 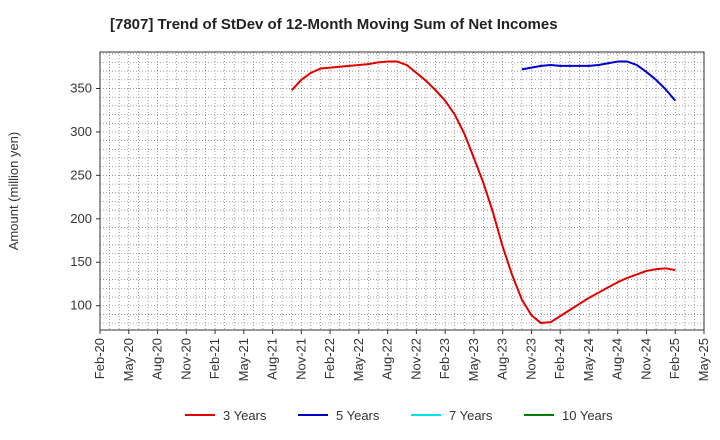 I want to click on legend-label: 3 Years, so click(x=245, y=415).